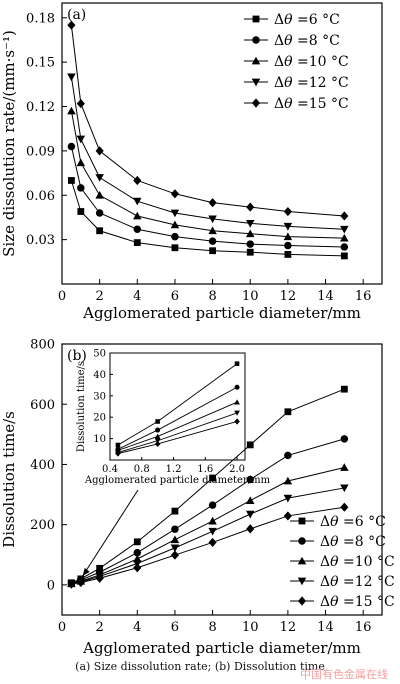  I want to click on x-tick-label: 4, so click(137, 627).